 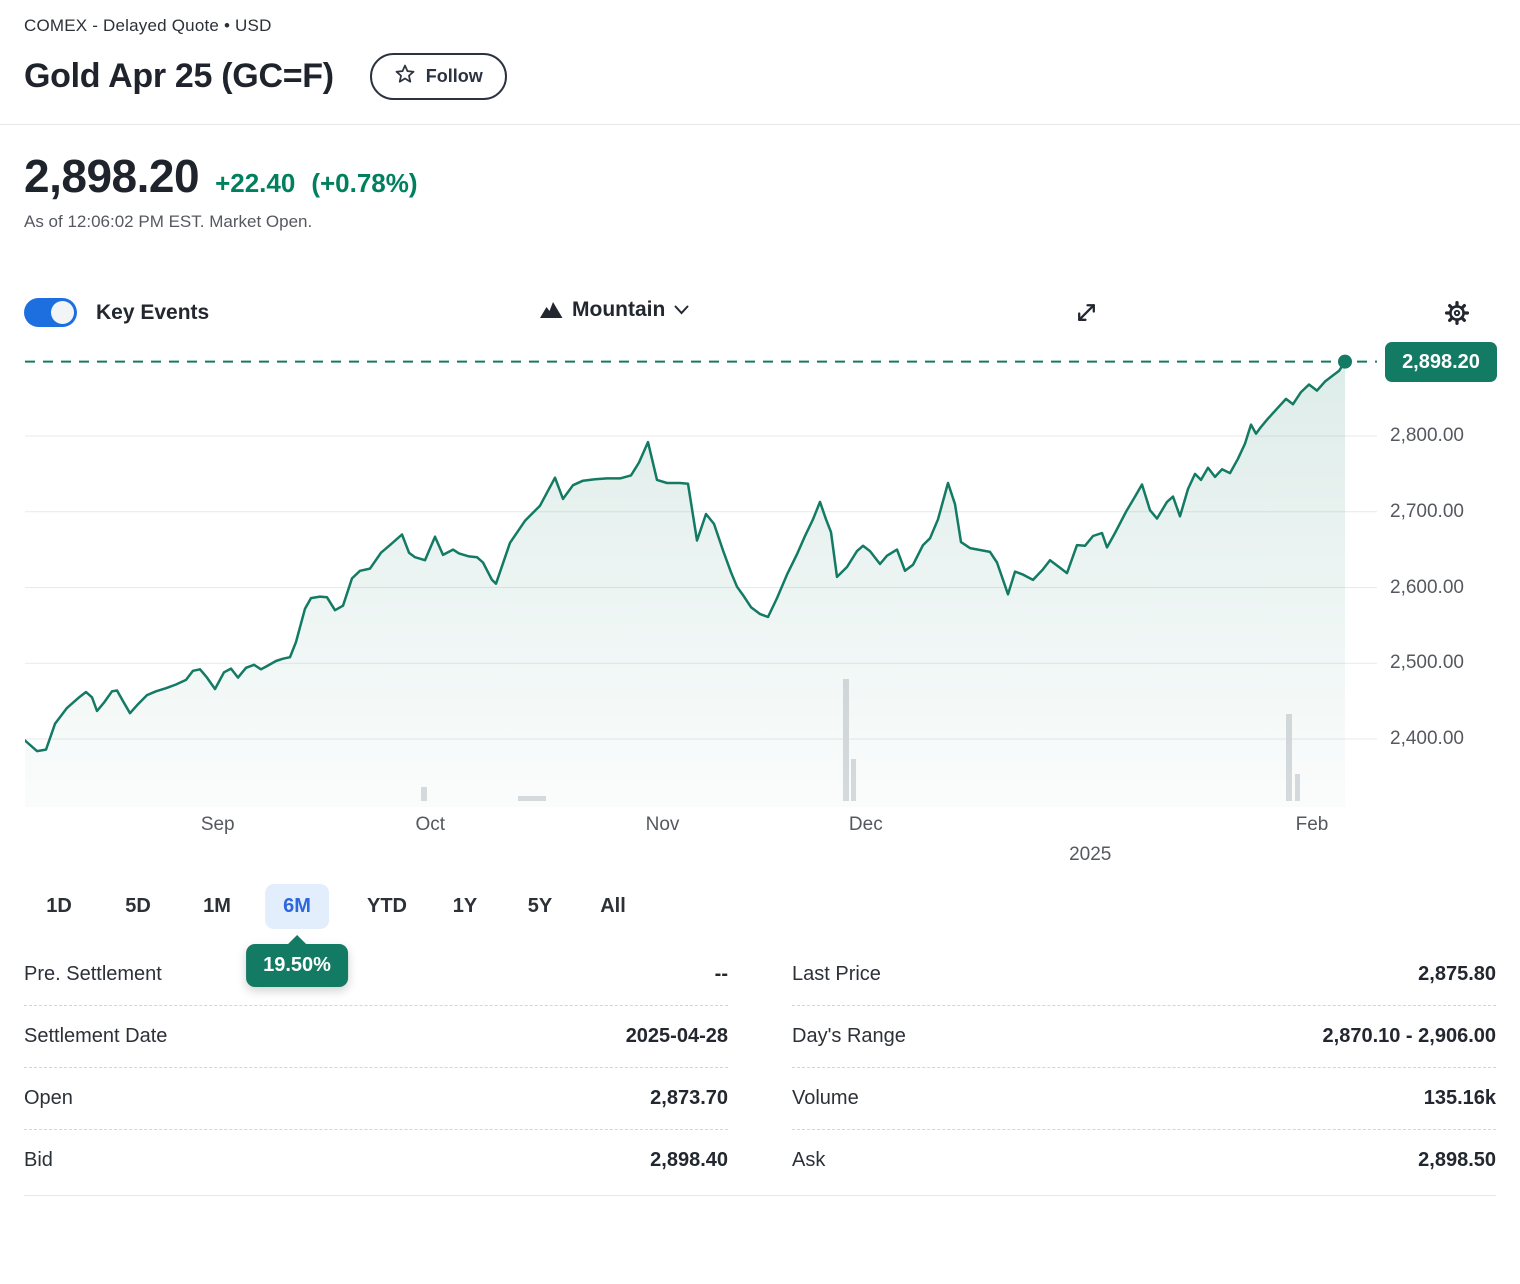 What do you see at coordinates (619, 309) in the screenshot?
I see `chart-type-label: Mountain` at bounding box center [619, 309].